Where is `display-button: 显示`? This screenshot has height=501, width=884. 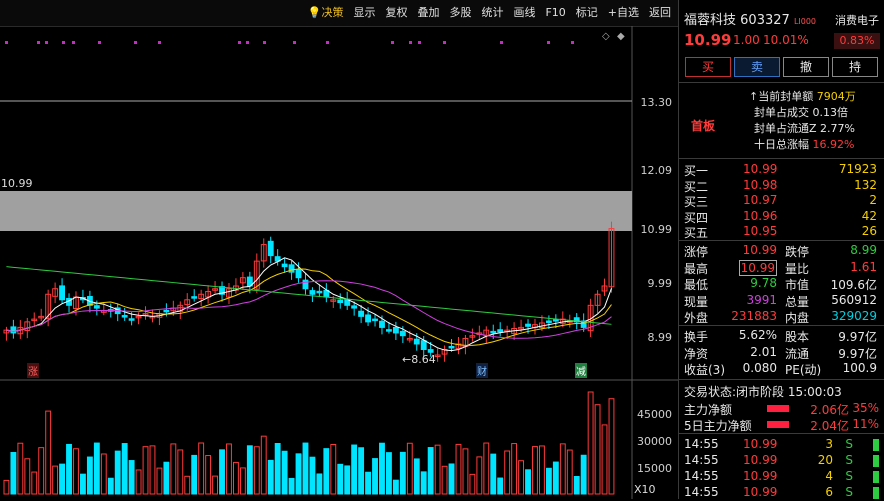 display-button: 显示 is located at coordinates (364, 12).